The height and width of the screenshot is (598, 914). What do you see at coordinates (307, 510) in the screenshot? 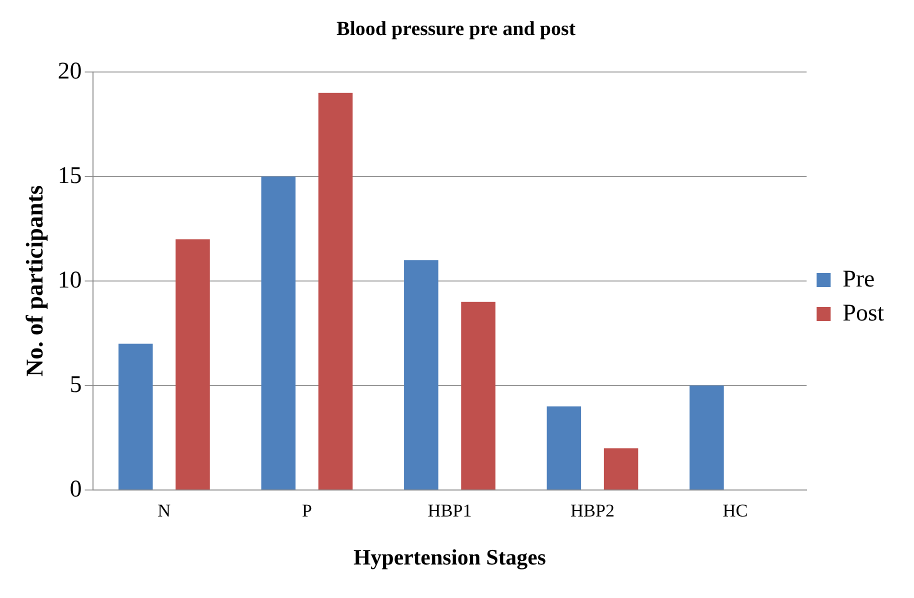
I see `x-tick-label: P` at bounding box center [307, 510].